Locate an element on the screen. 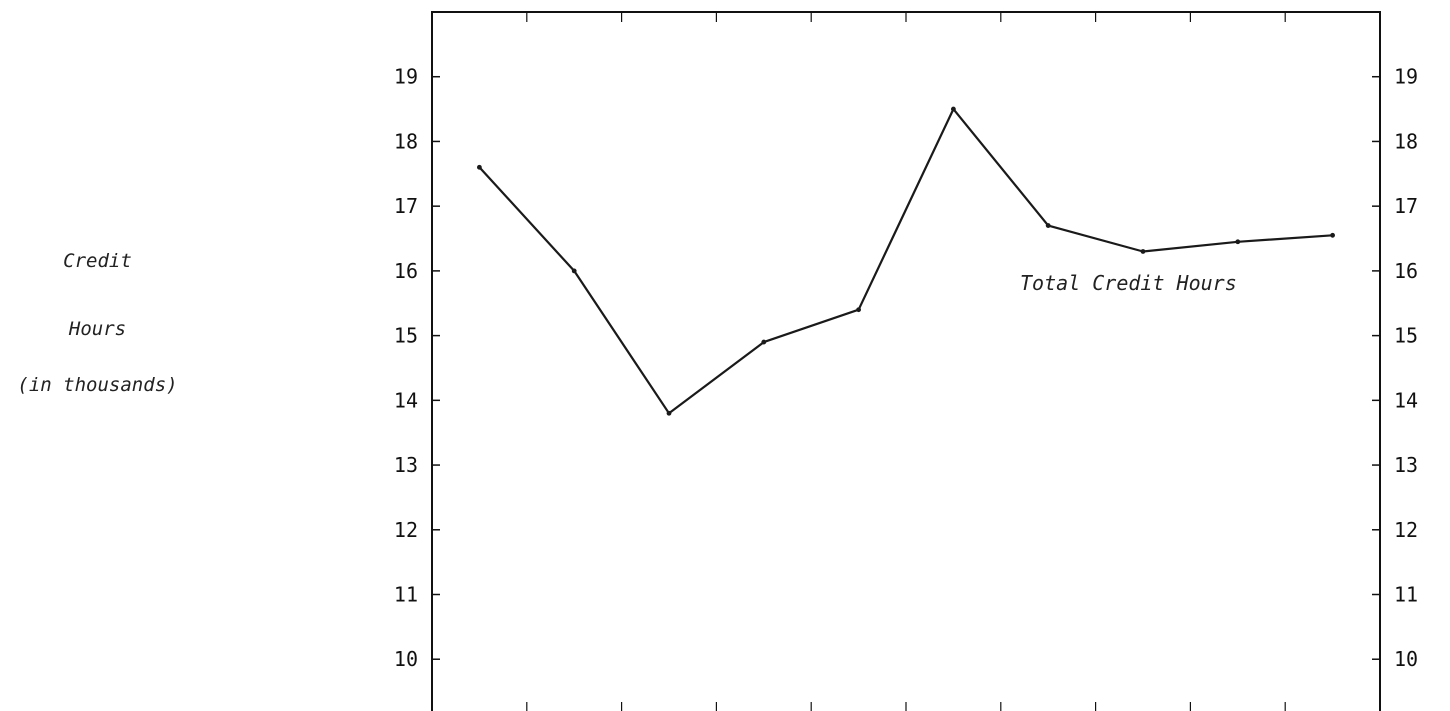  right-y-tick-label: 15 is located at coordinates (1406, 336).